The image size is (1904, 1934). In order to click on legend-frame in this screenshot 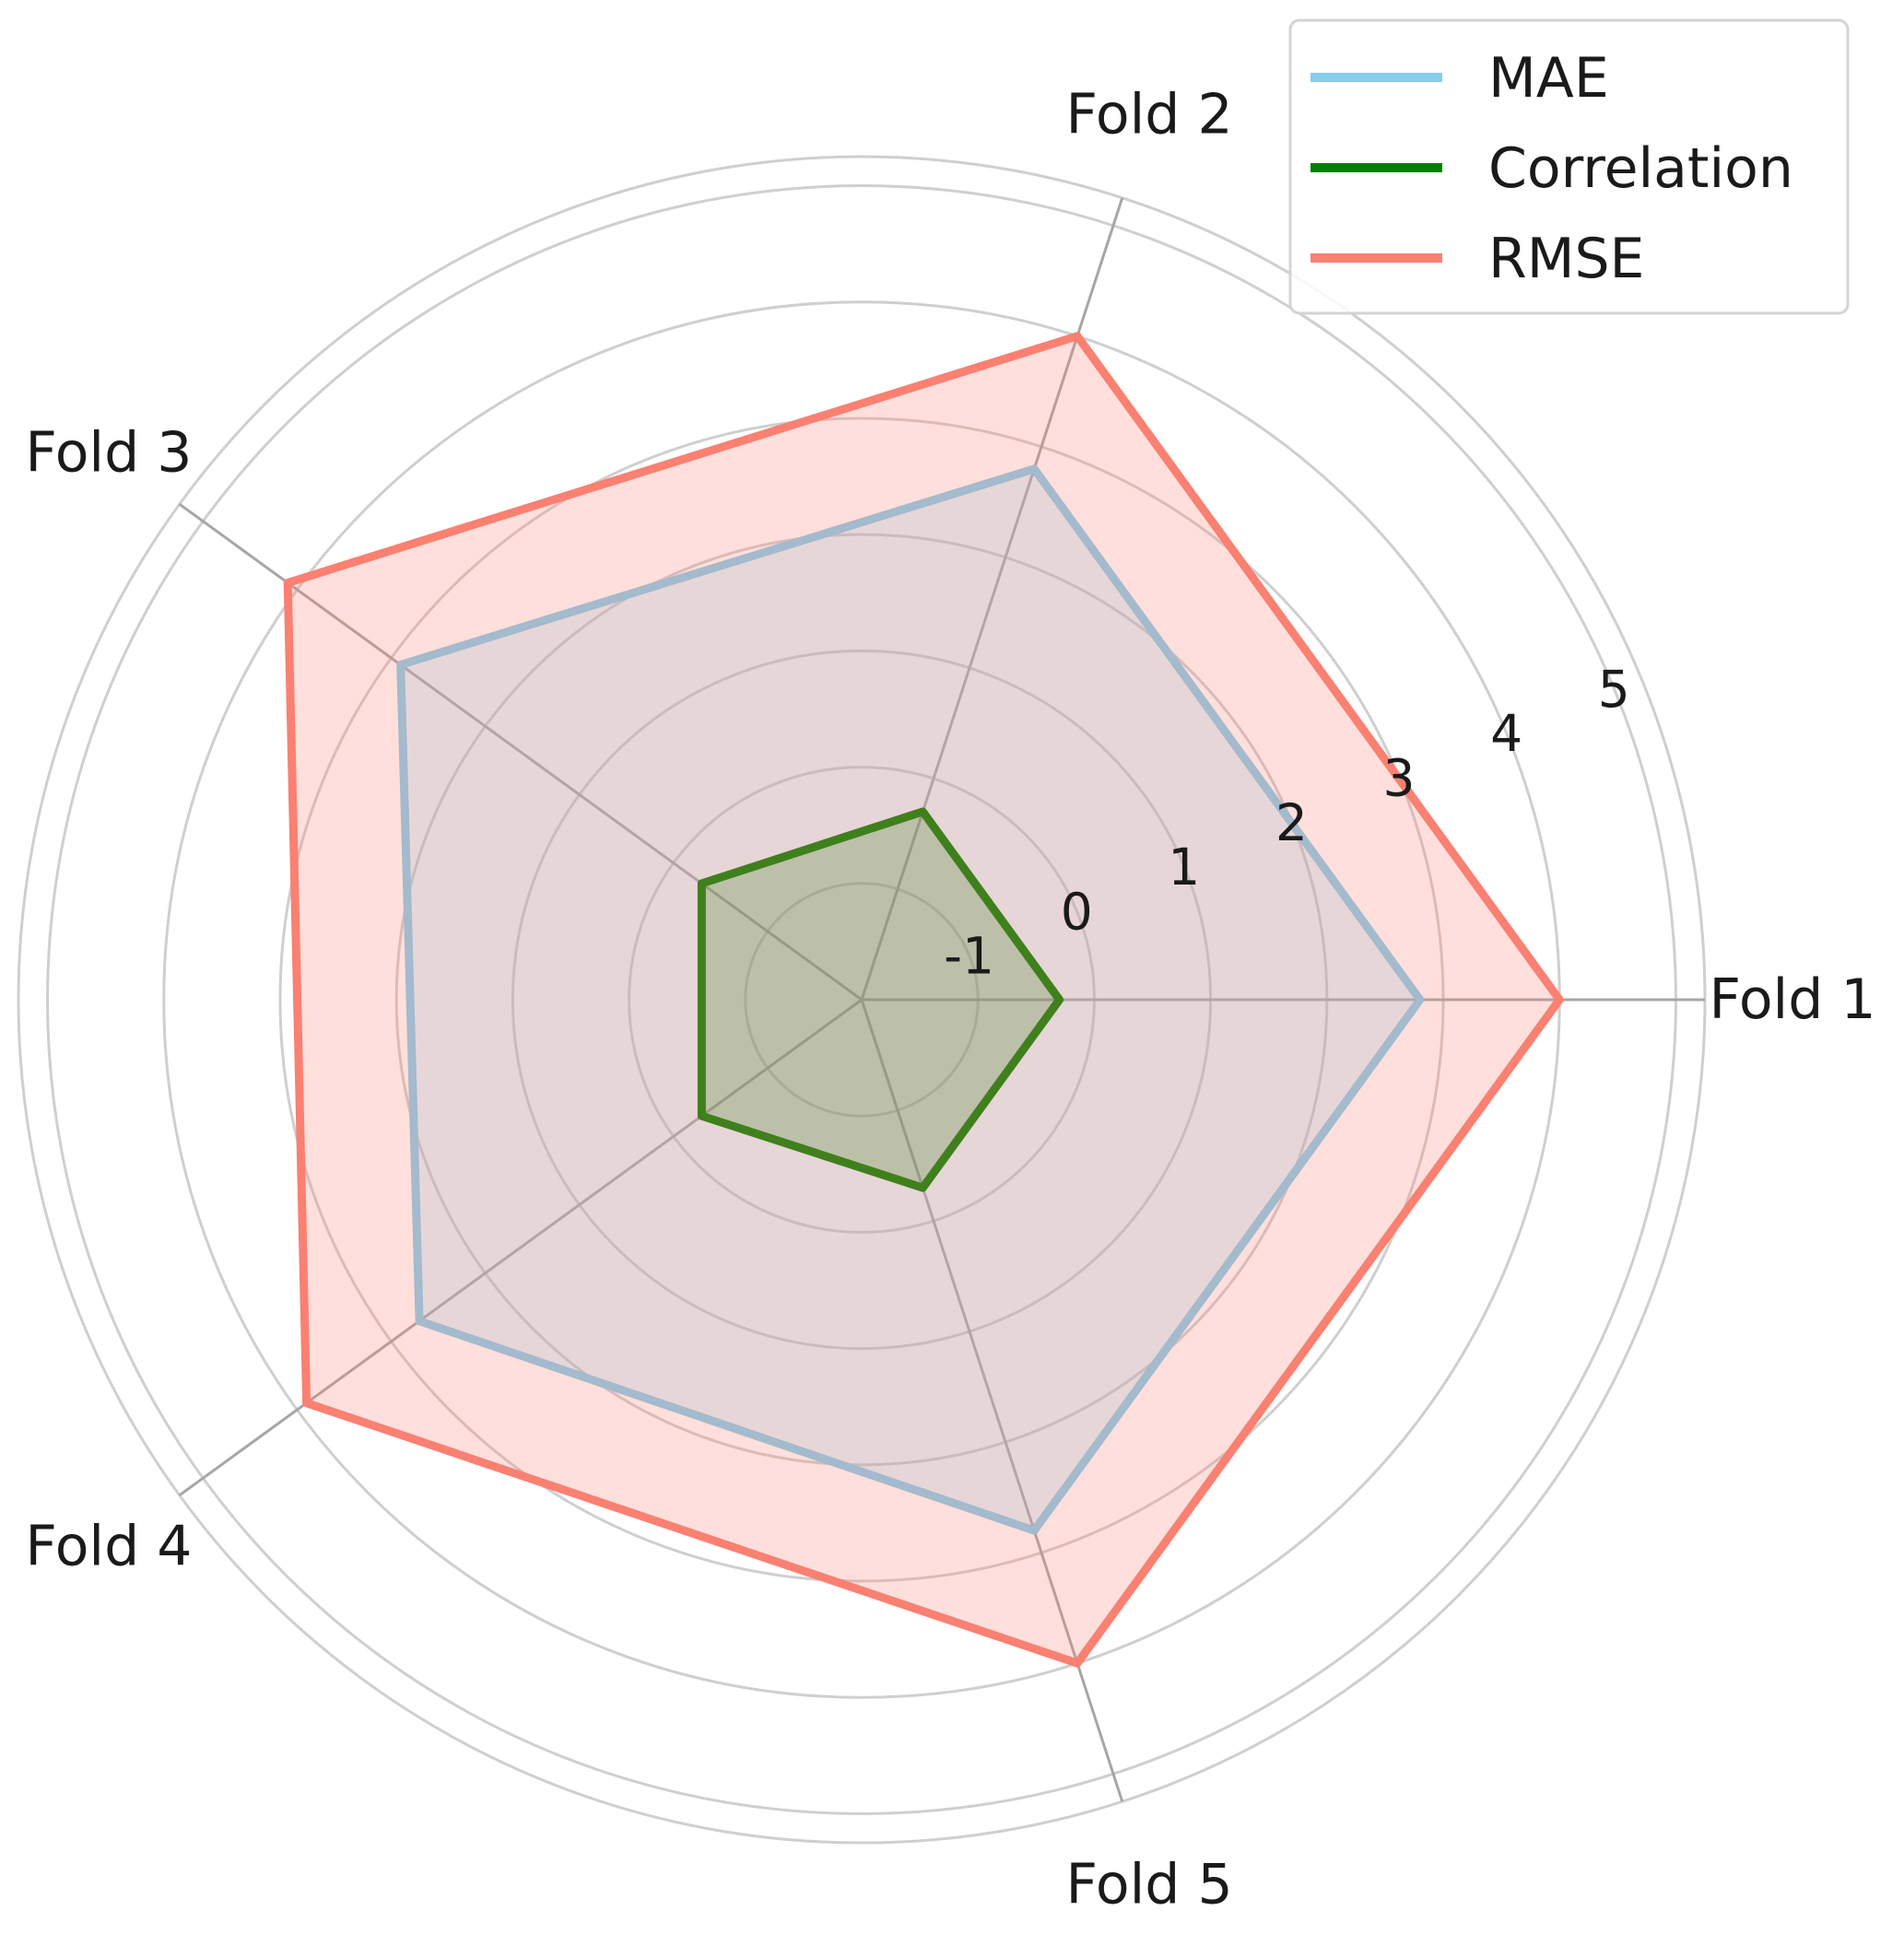, I will do `click(1569, 166)`.